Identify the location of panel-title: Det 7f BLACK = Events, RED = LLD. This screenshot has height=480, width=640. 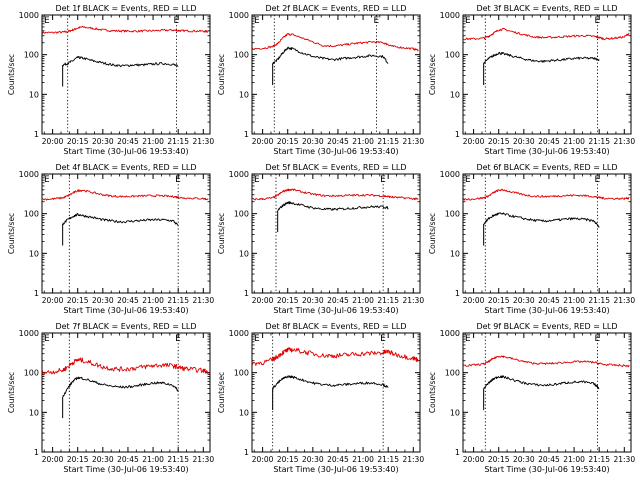
(125, 326).